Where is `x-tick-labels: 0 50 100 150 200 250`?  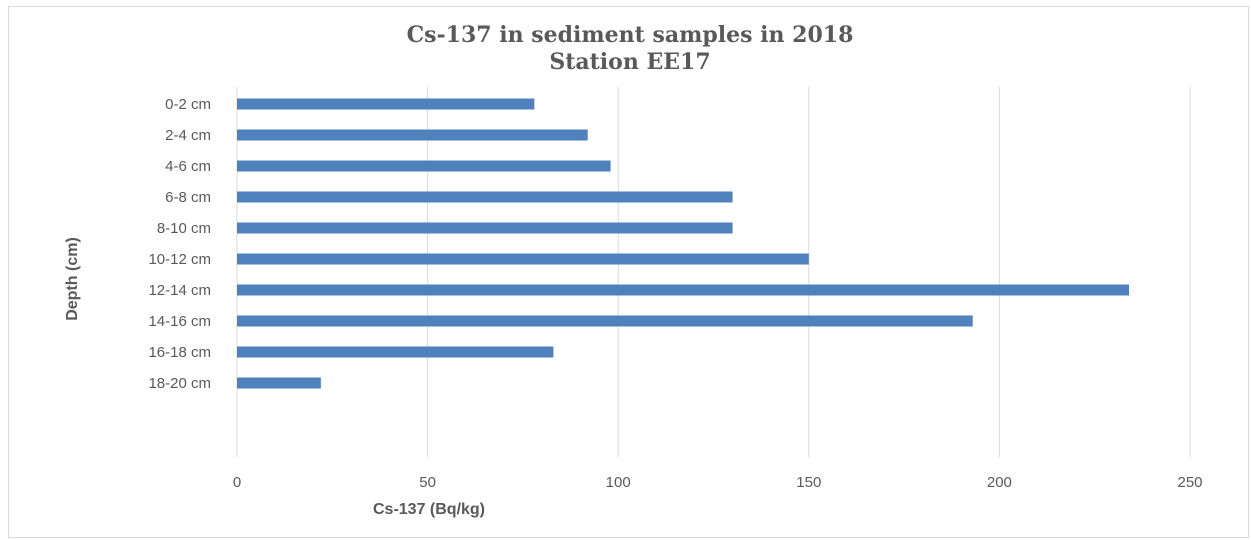 x-tick-labels: 0 50 100 150 200 250 is located at coordinates (718, 482).